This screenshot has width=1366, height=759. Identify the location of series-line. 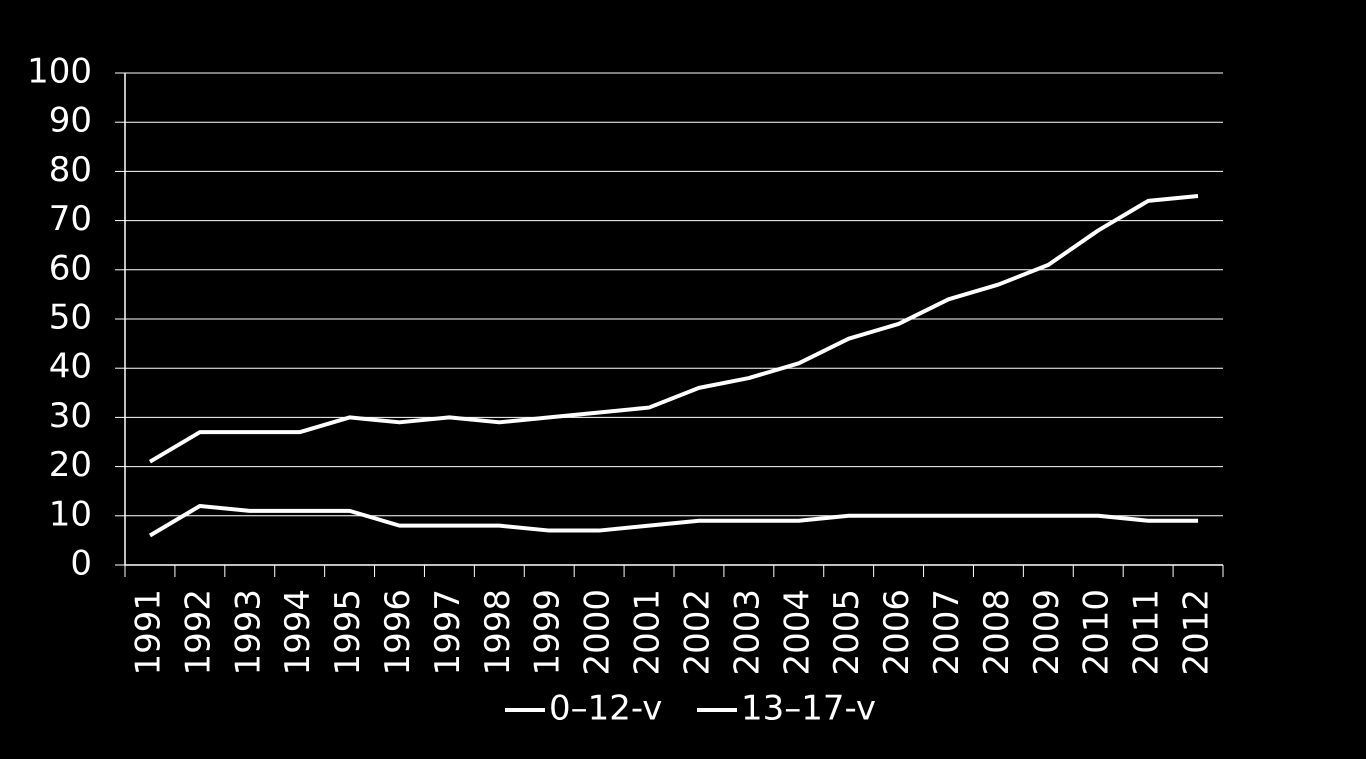
(673, 520).